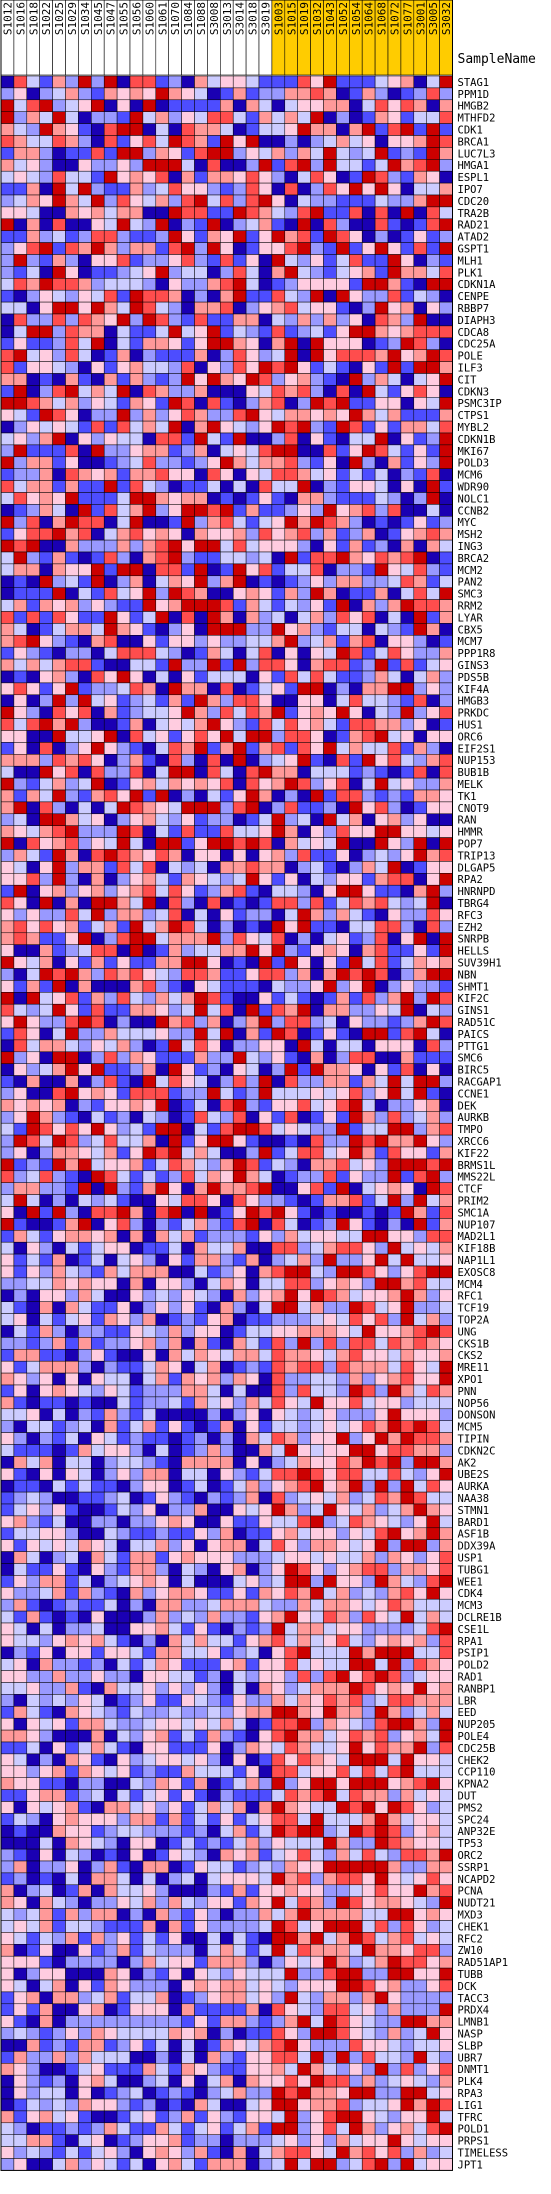 Image resolution: width=551 pixels, height=2194 pixels. I want to click on gene-label: DDX39A, so click(477, 1547).